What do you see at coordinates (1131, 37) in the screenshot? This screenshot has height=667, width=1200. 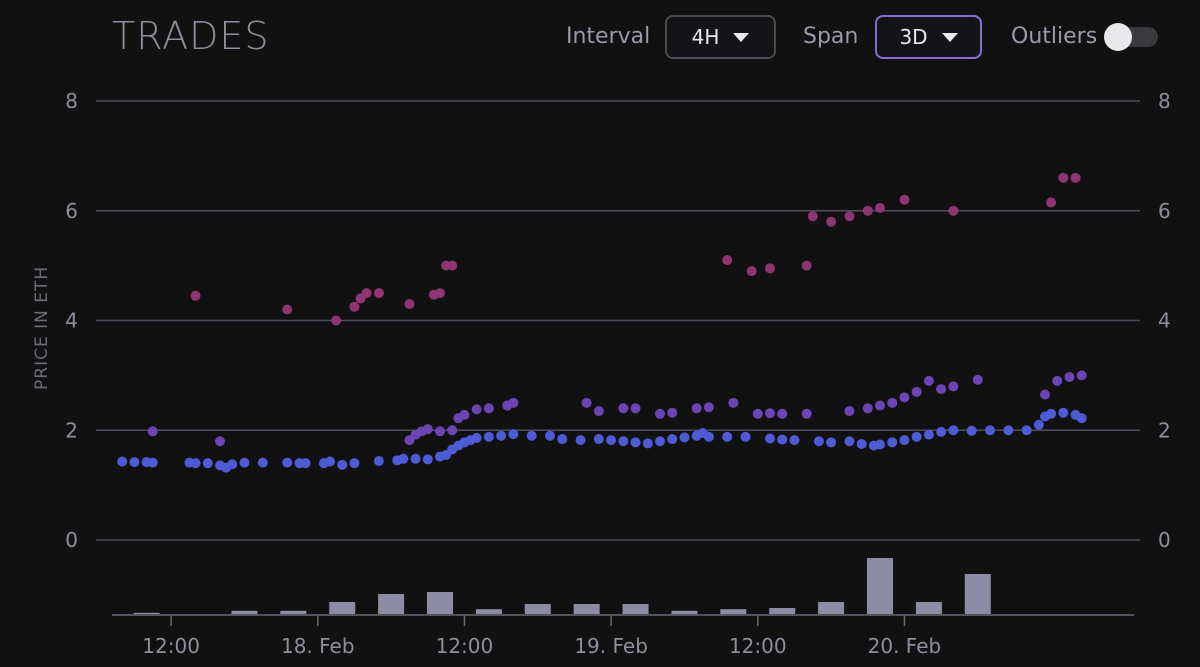 I see `outliers-toggle` at bounding box center [1131, 37].